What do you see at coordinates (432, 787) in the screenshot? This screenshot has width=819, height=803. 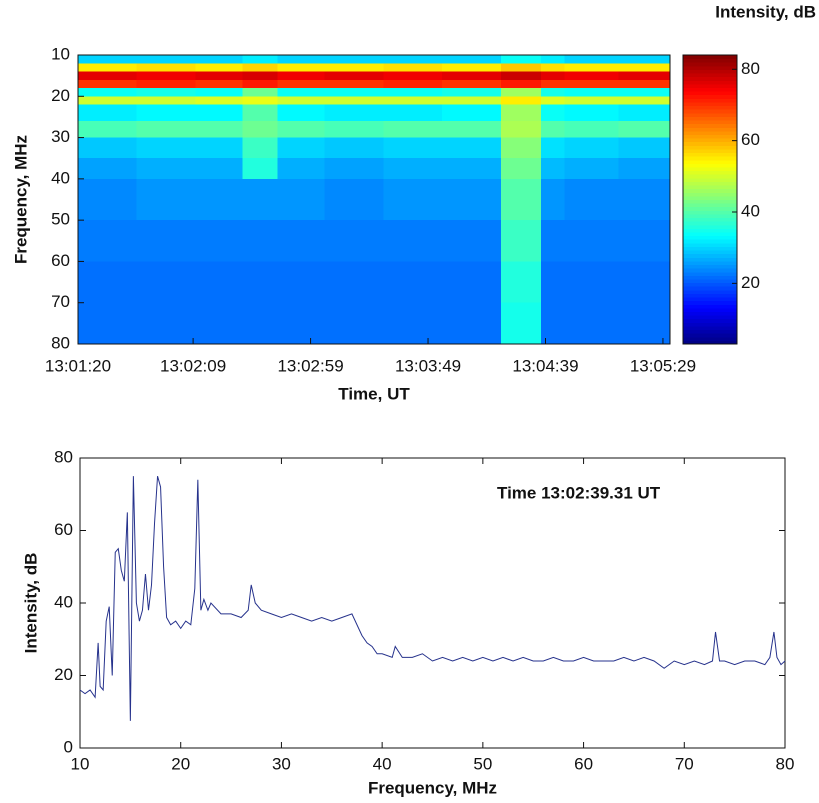 I see `x-axis-label: Frequency, MHz` at bounding box center [432, 787].